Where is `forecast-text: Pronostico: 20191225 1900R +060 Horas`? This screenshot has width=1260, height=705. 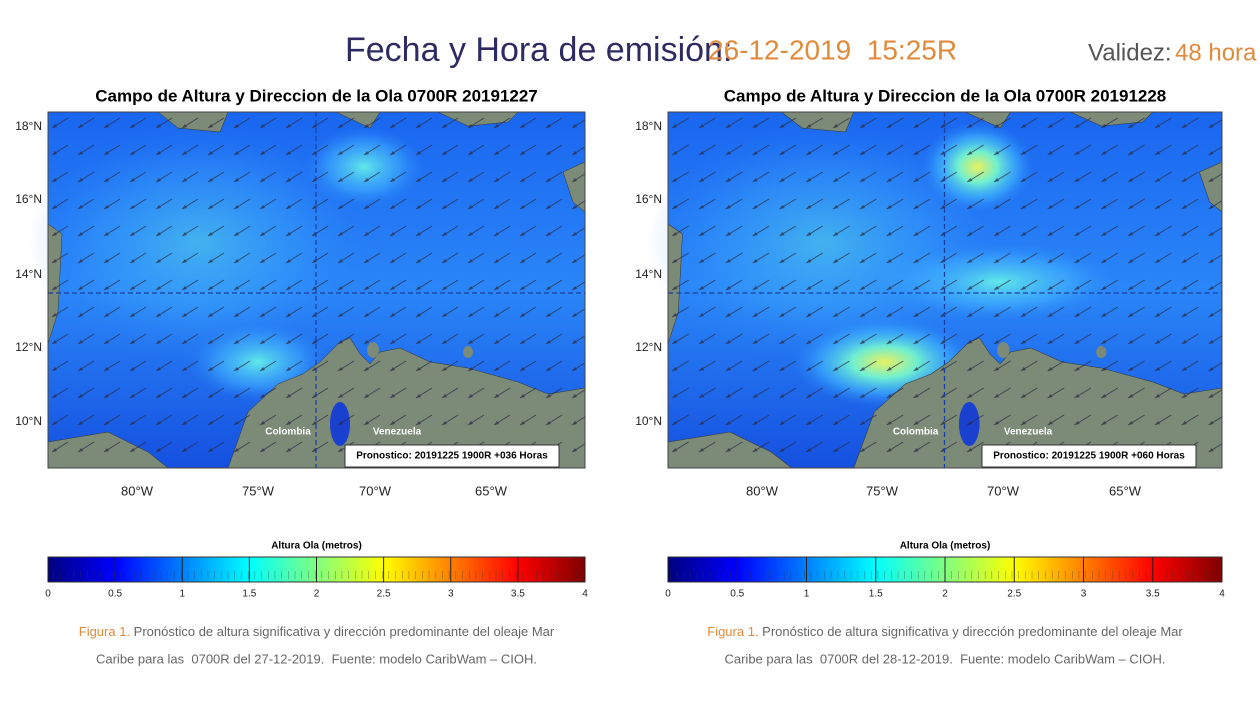 forecast-text: Pronostico: 20191225 1900R +060 Horas is located at coordinates (1089, 456).